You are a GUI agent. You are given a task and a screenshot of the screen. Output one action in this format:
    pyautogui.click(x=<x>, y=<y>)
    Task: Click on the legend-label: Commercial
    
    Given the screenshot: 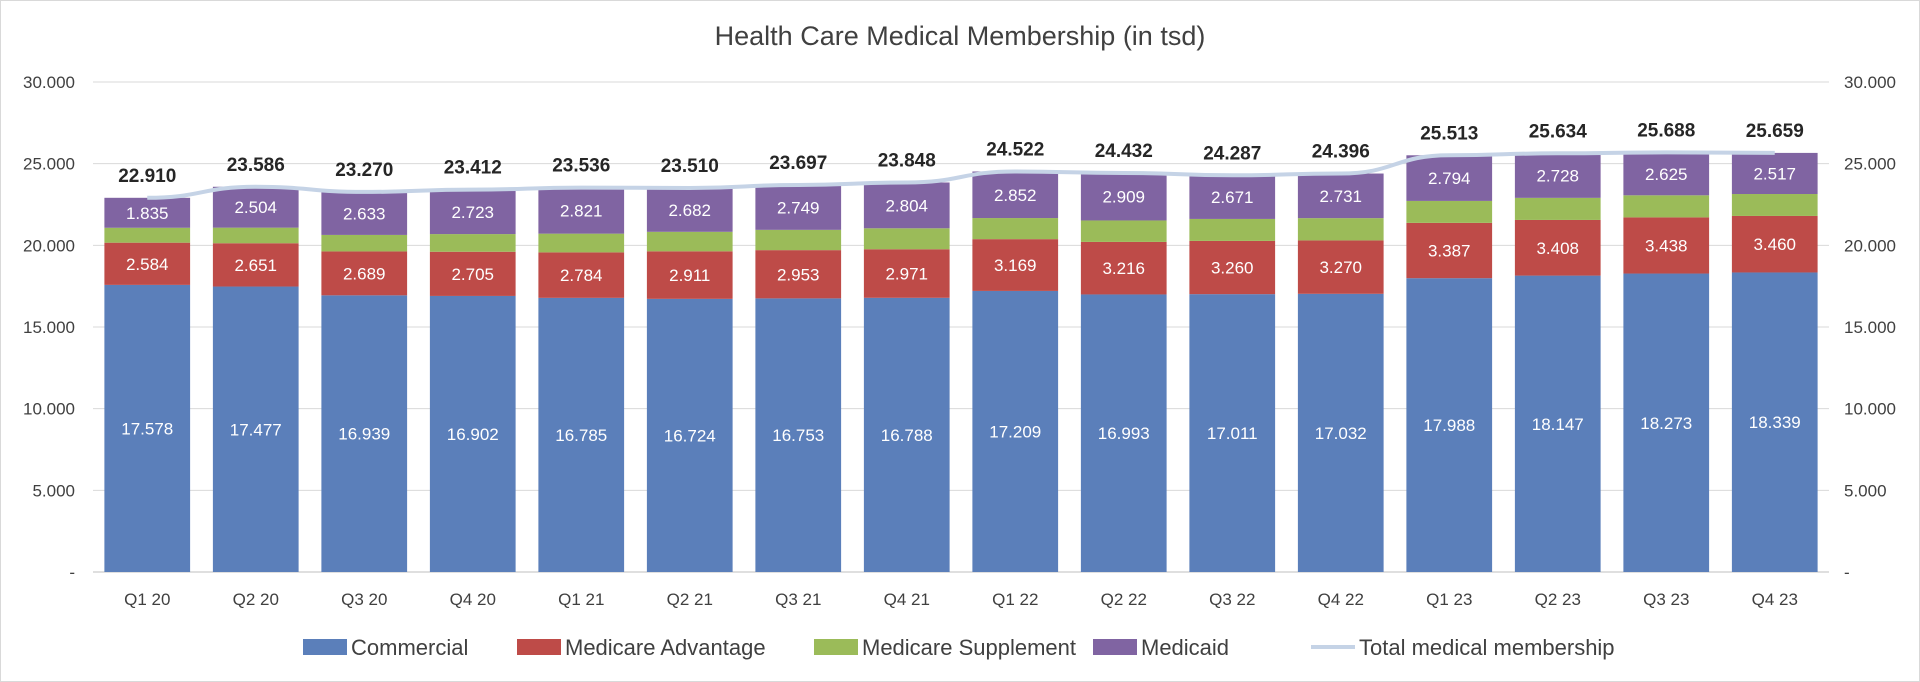 What is the action you would take?
    pyautogui.click(x=409, y=647)
    